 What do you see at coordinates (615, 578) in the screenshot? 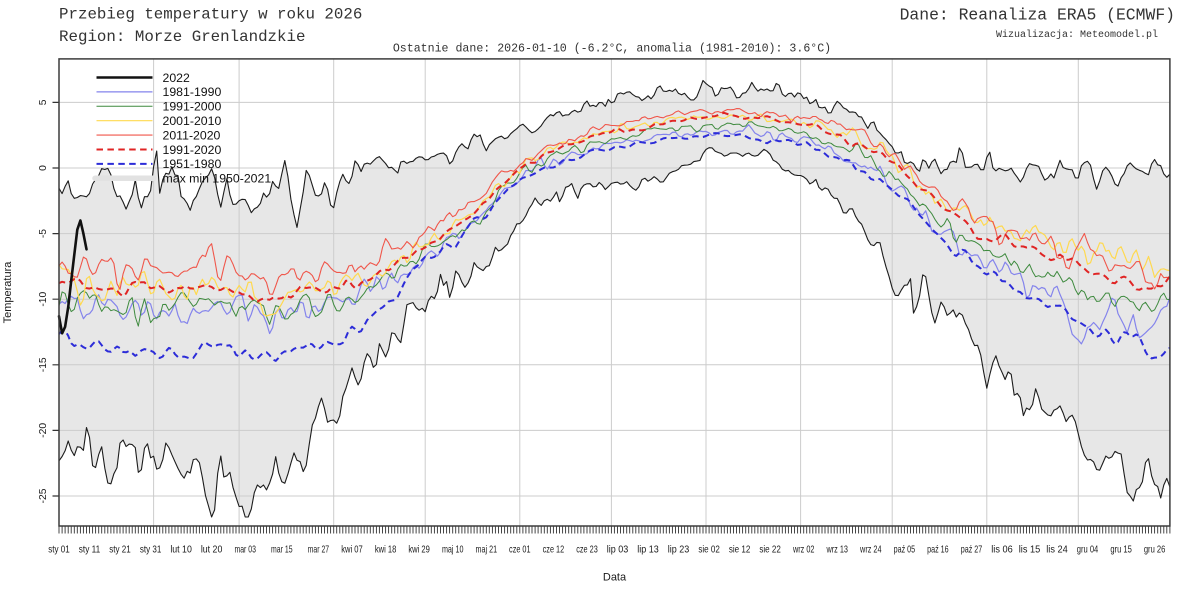
I see `svg-text: Data` at bounding box center [615, 578].